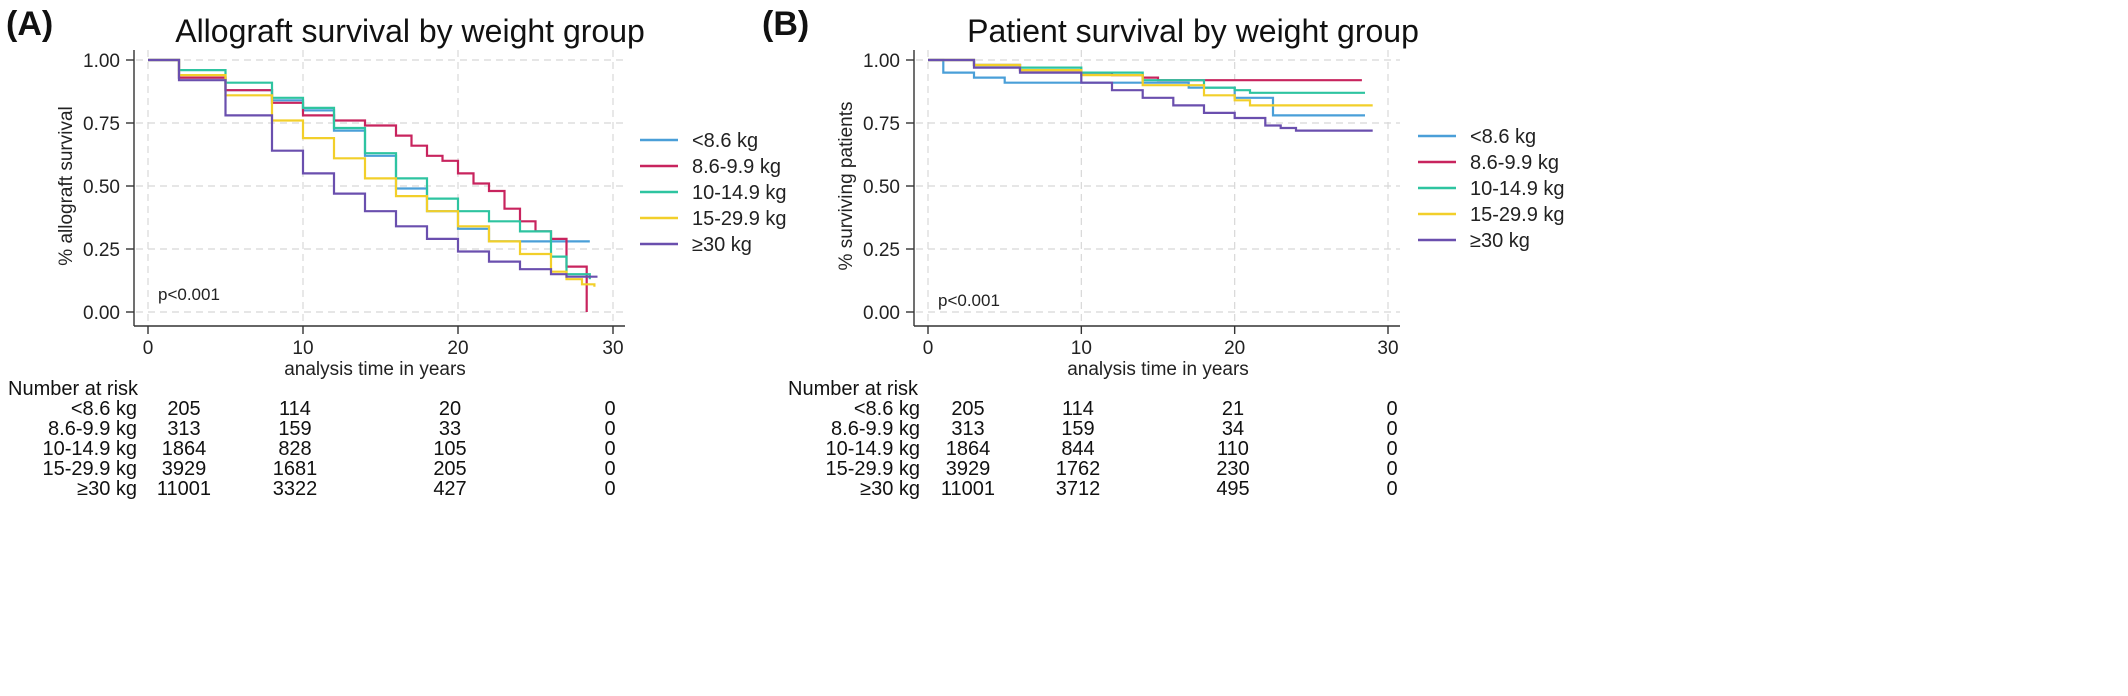 This screenshot has width=2128, height=696. I want to click on risk-count: 230, so click(1232, 469).